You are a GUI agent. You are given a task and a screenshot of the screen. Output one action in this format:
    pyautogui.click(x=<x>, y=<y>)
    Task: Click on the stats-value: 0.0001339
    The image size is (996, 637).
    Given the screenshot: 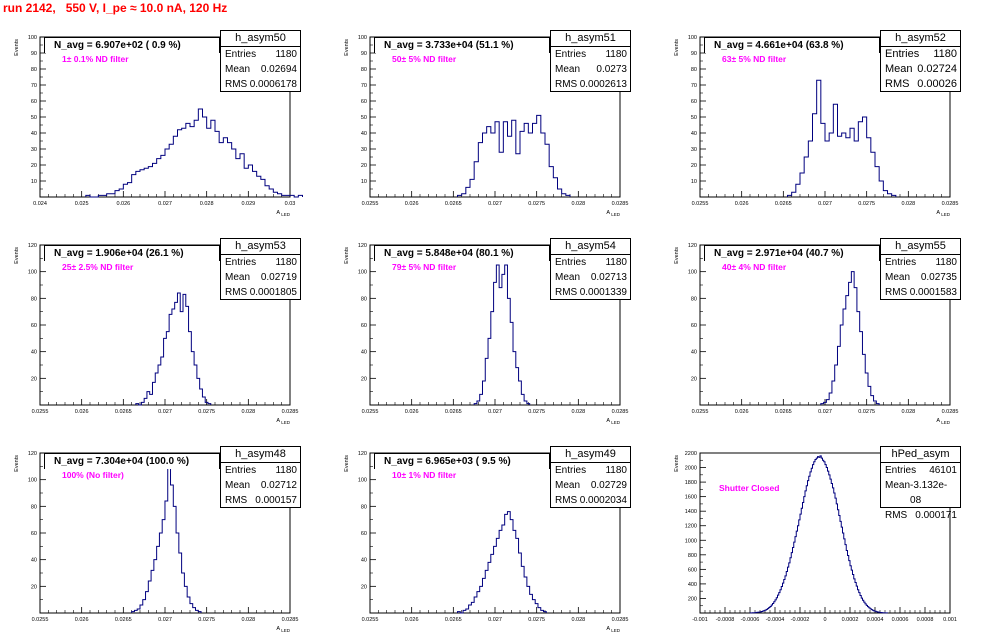 What is the action you would take?
    pyautogui.click(x=603, y=292)
    